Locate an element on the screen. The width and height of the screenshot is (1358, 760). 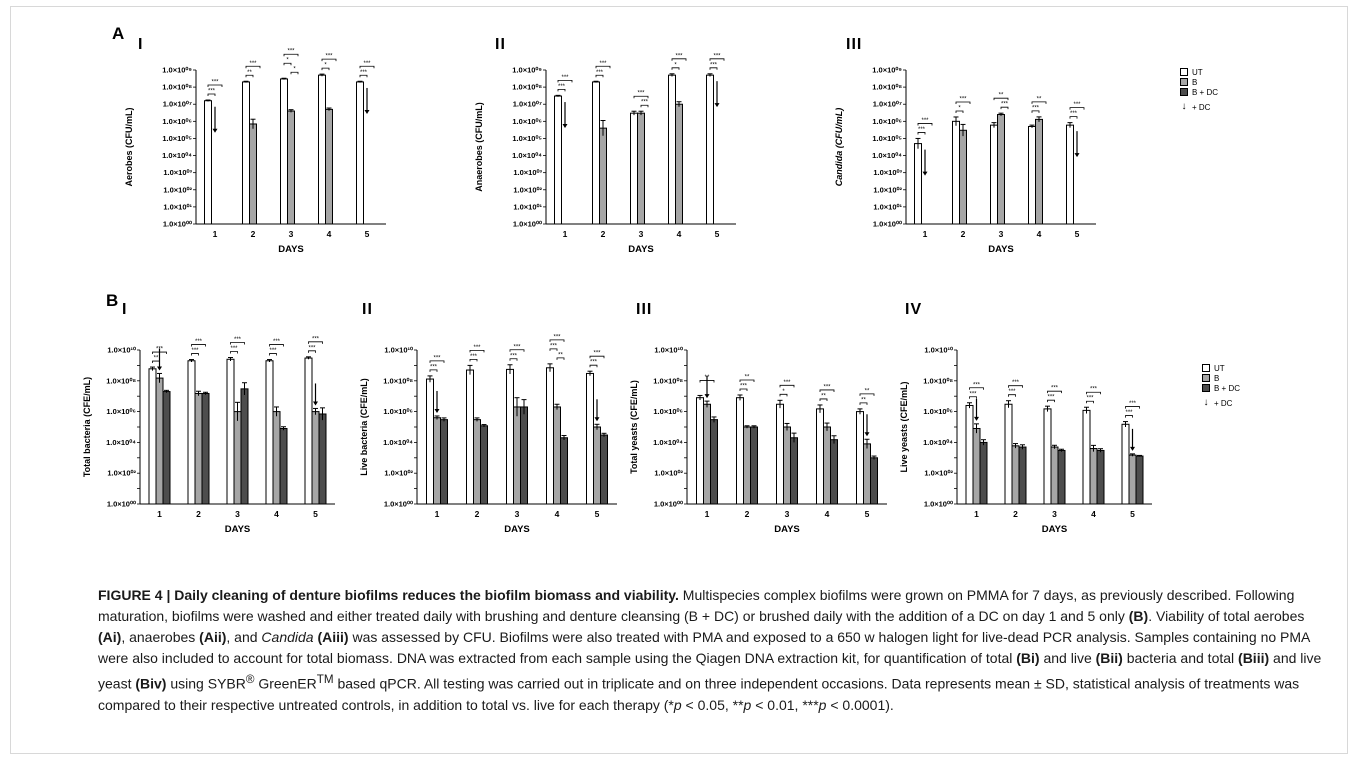
y-tick-label: 1.0×10⁰⁸ is located at coordinates (398, 380).